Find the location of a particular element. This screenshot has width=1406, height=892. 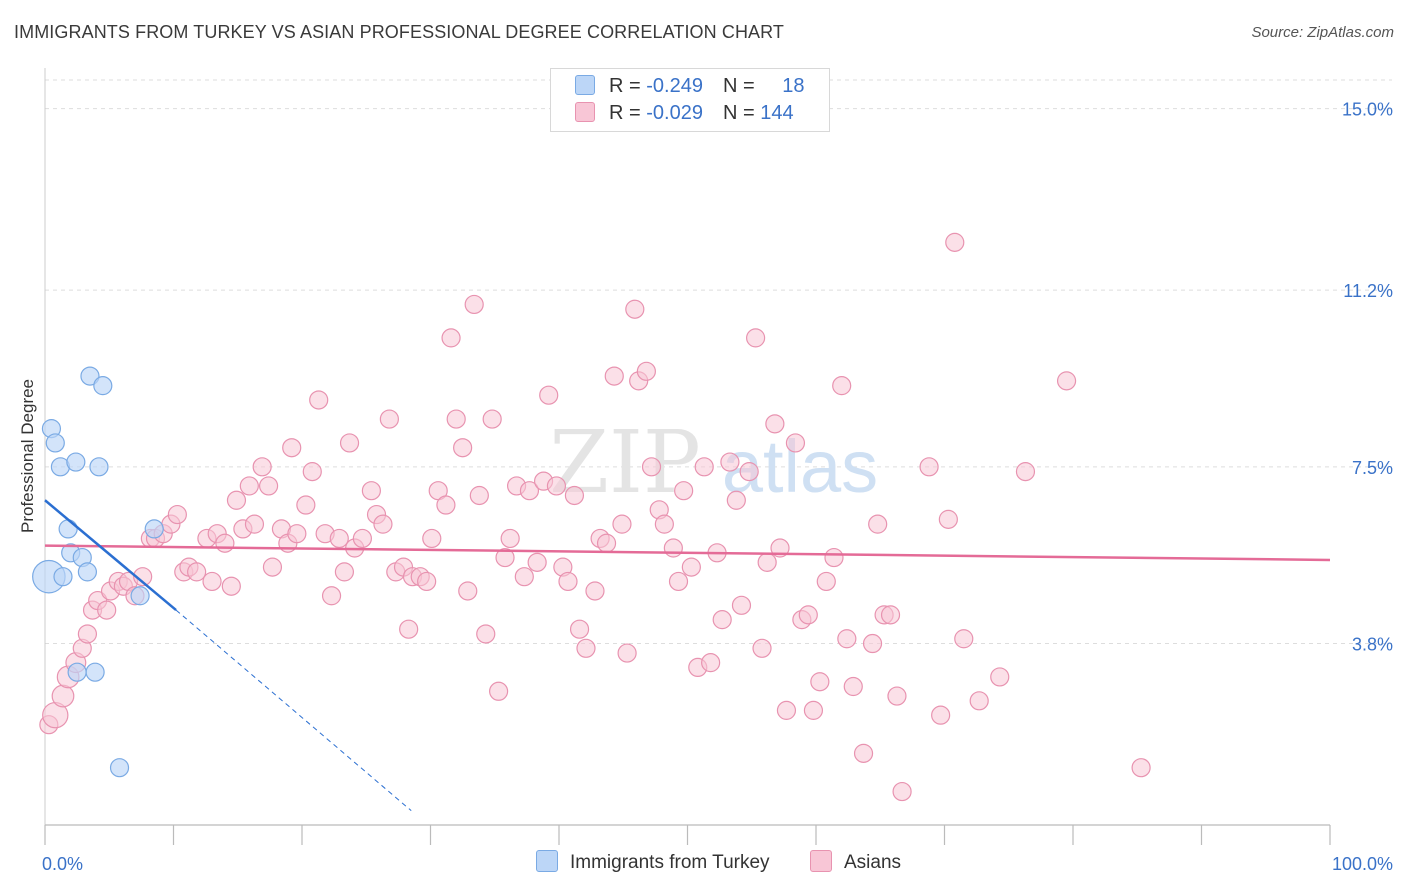

turkey-n-label: N = is located at coordinates (741, 86).